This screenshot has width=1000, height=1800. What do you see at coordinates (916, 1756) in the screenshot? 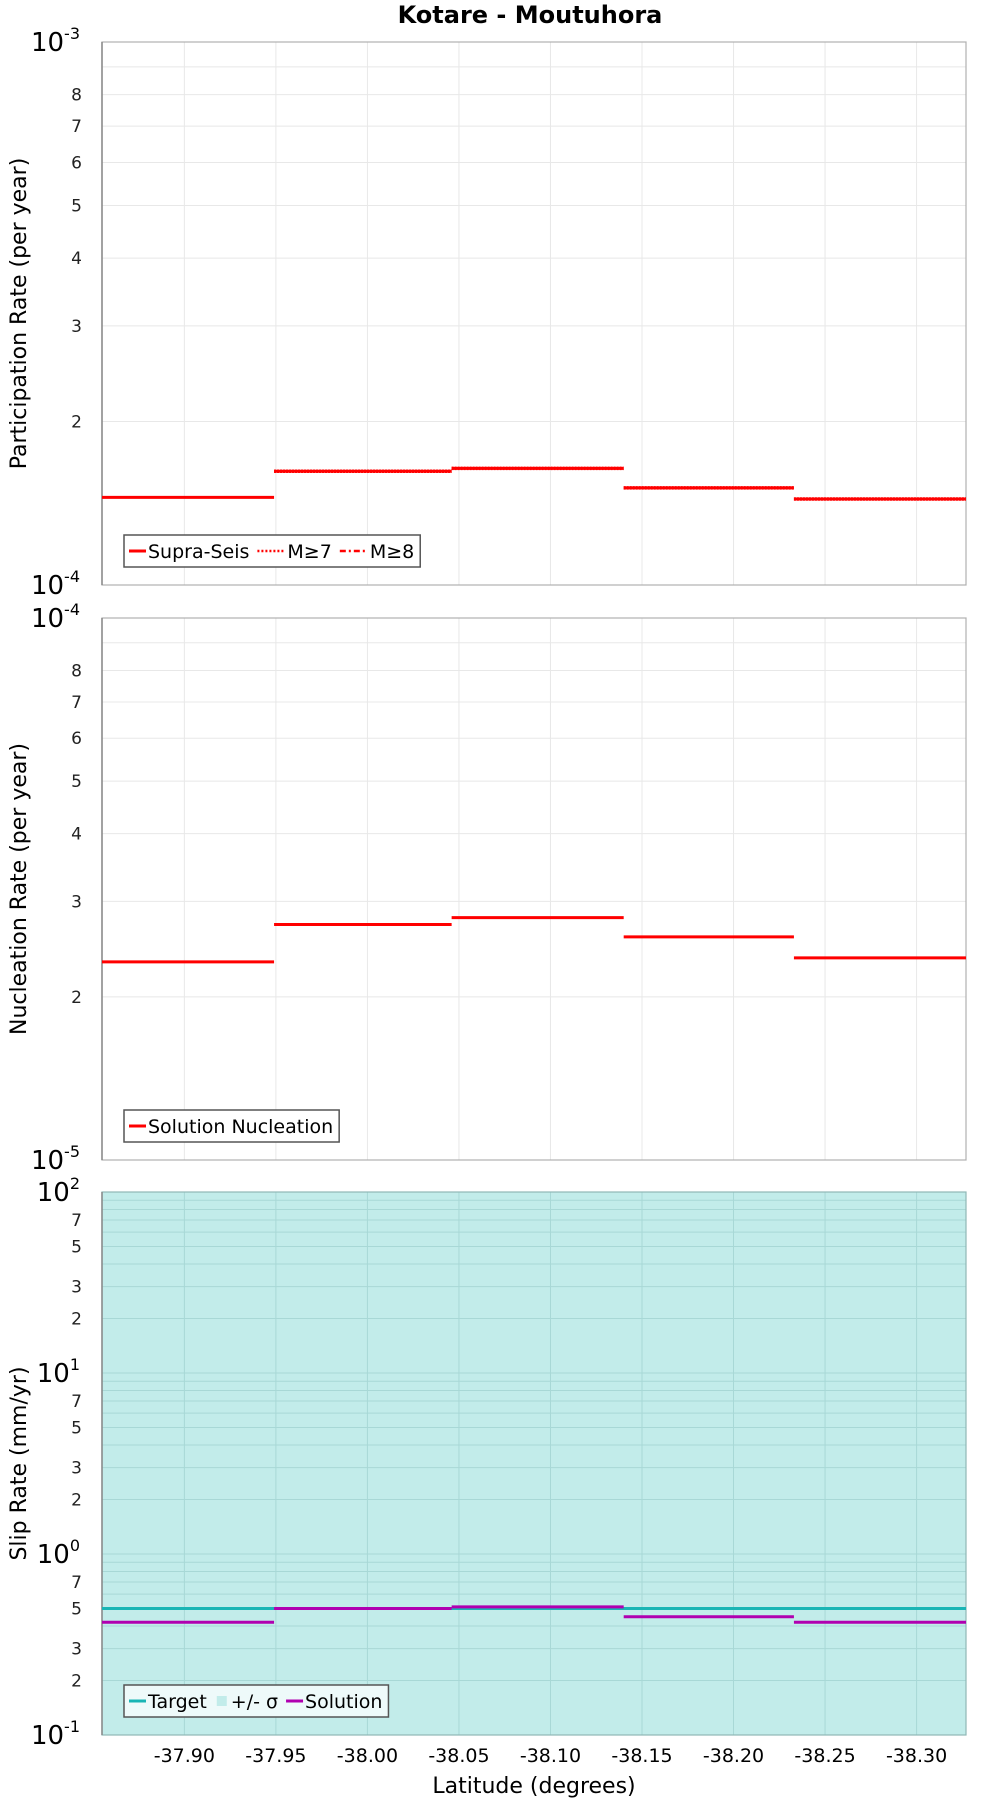
I see `x-tick-label: -38.30` at bounding box center [916, 1756].